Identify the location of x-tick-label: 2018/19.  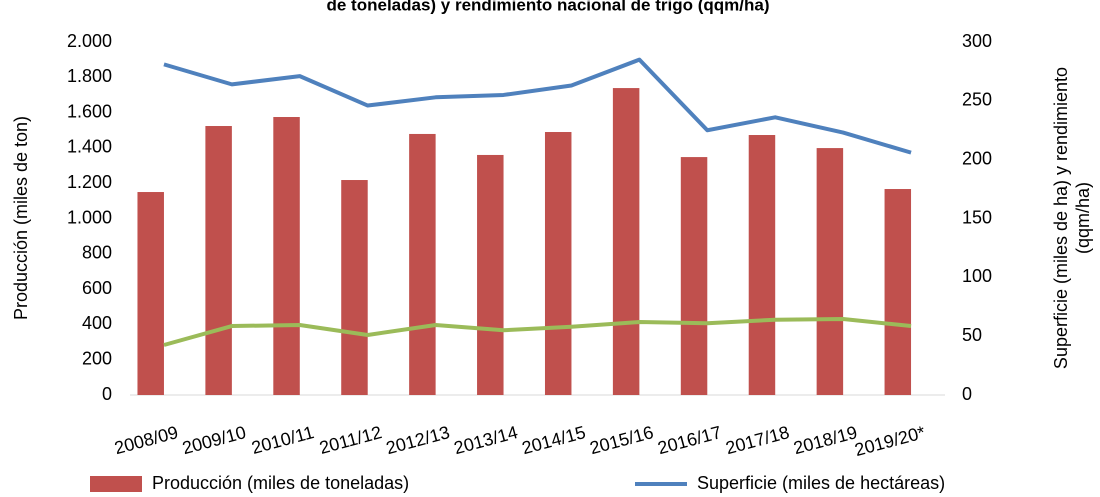
(825, 440).